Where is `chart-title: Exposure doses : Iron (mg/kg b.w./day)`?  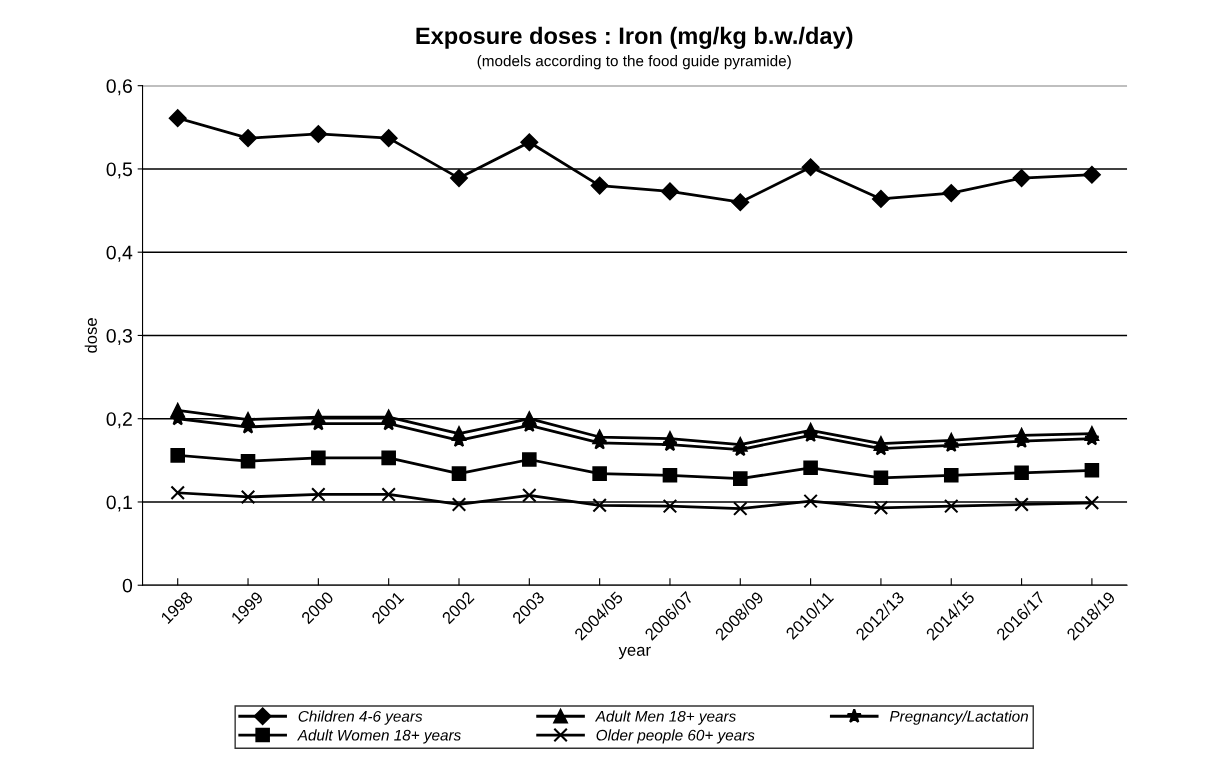 chart-title: Exposure doses : Iron (mg/kg b.w./day) is located at coordinates (634, 37).